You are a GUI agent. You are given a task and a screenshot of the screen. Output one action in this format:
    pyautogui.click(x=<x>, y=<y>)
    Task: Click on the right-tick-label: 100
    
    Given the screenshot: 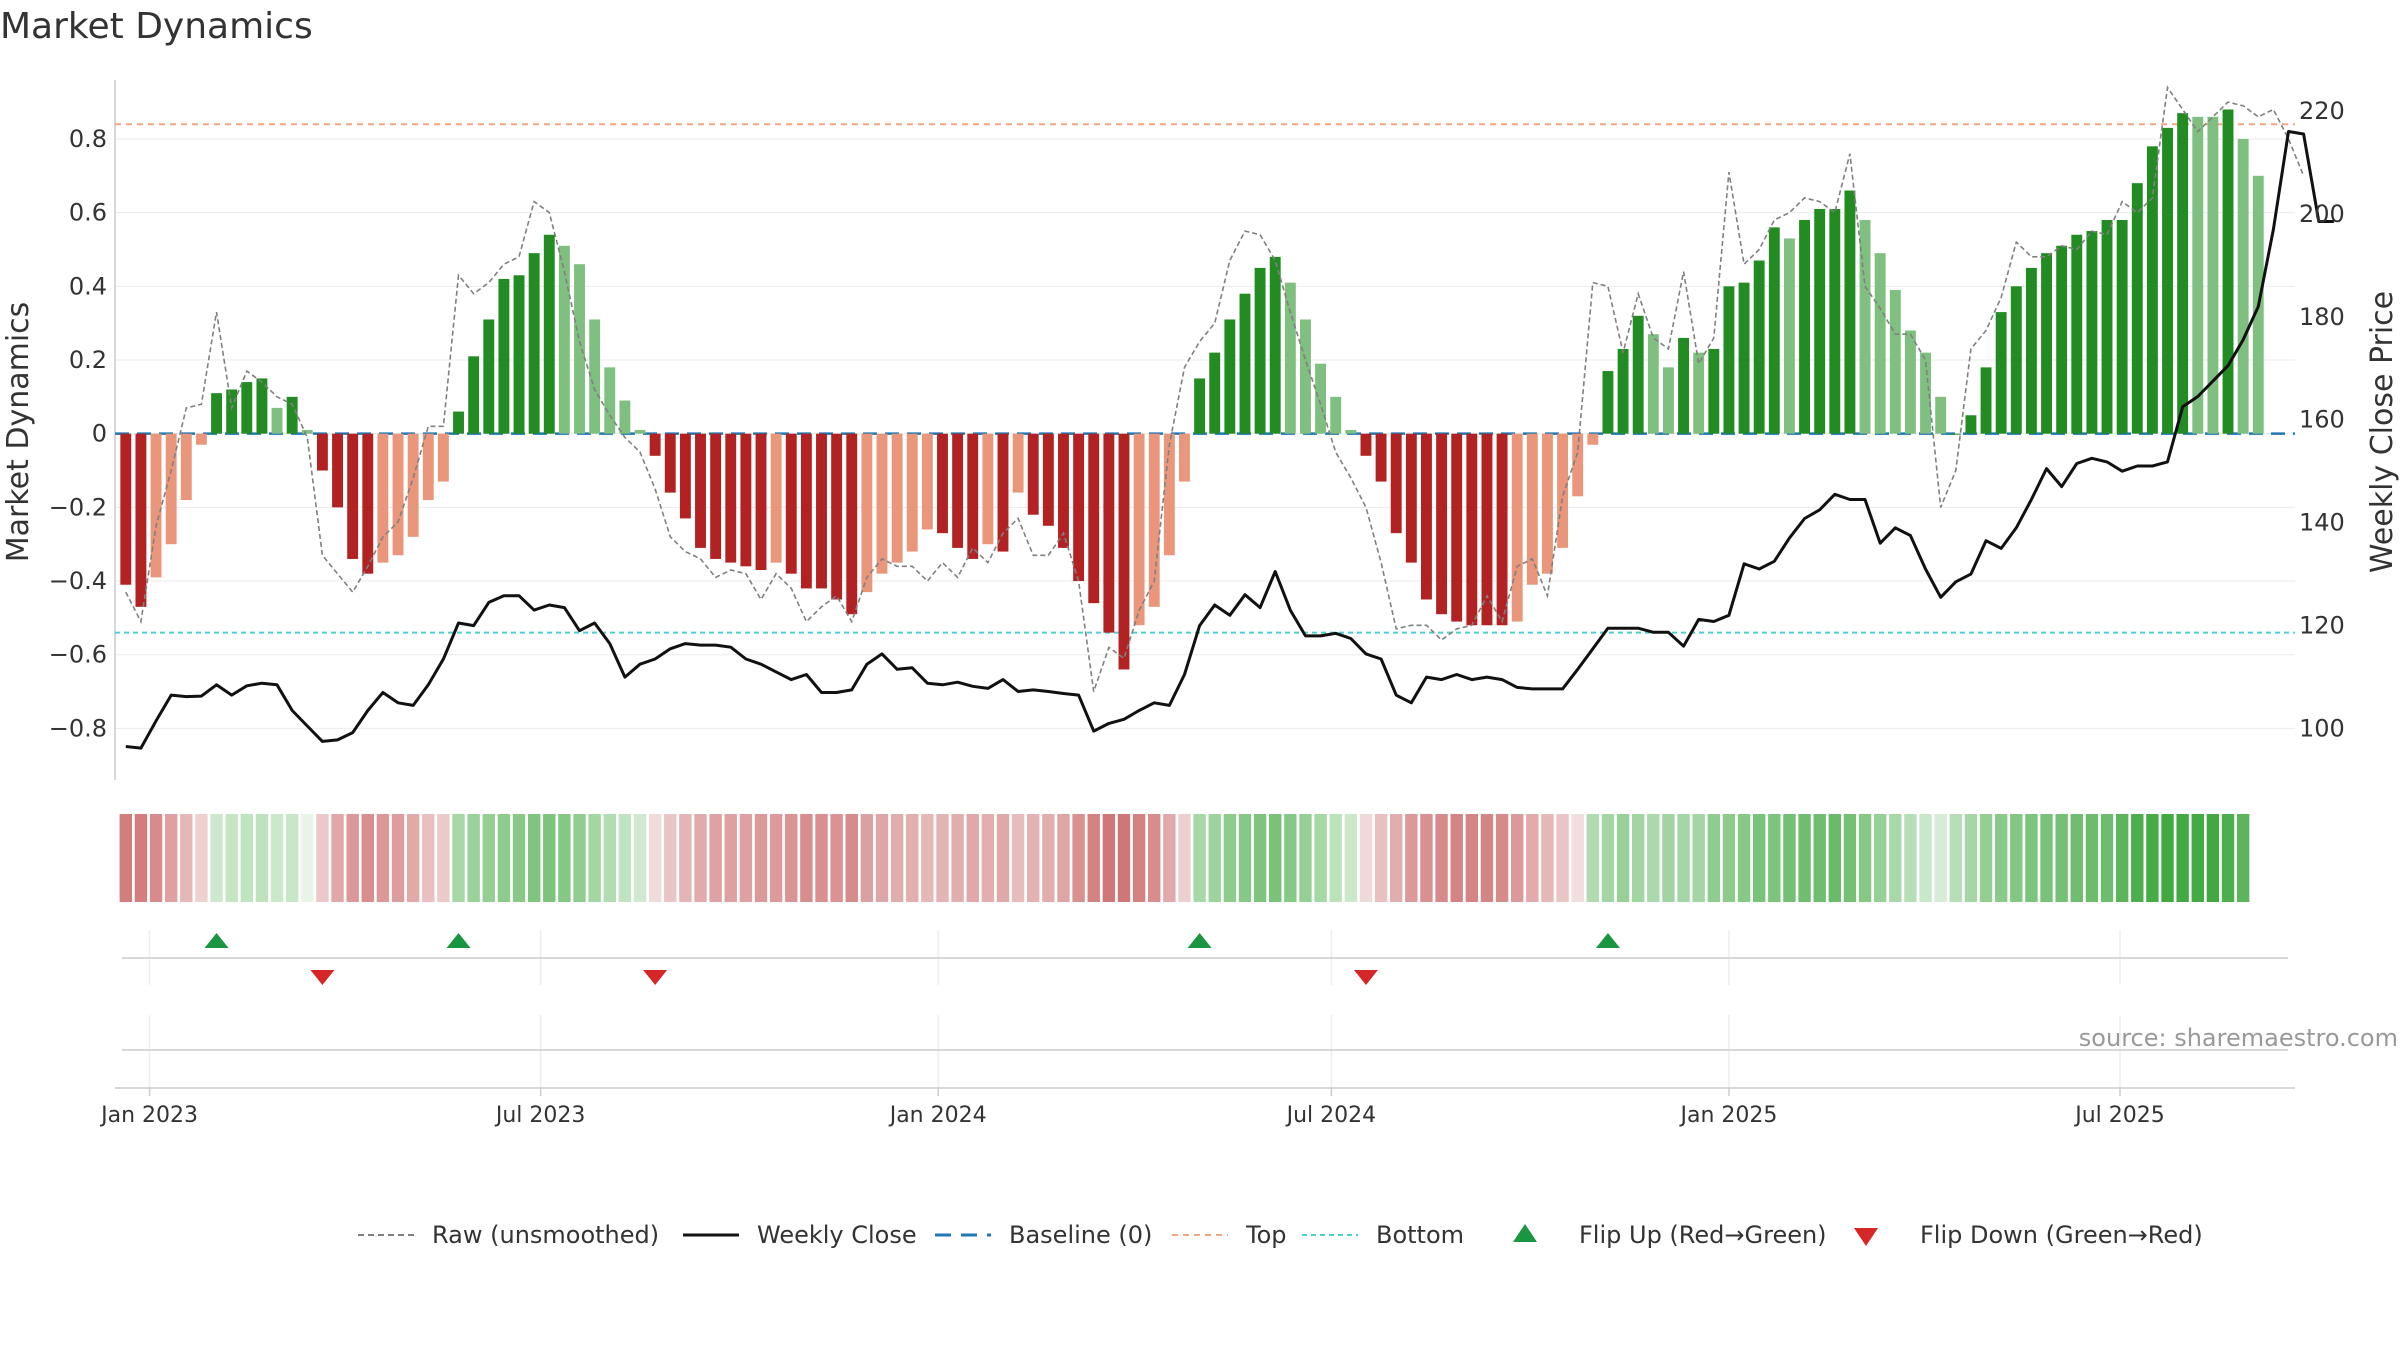 What is the action you would take?
    pyautogui.click(x=2322, y=729)
    